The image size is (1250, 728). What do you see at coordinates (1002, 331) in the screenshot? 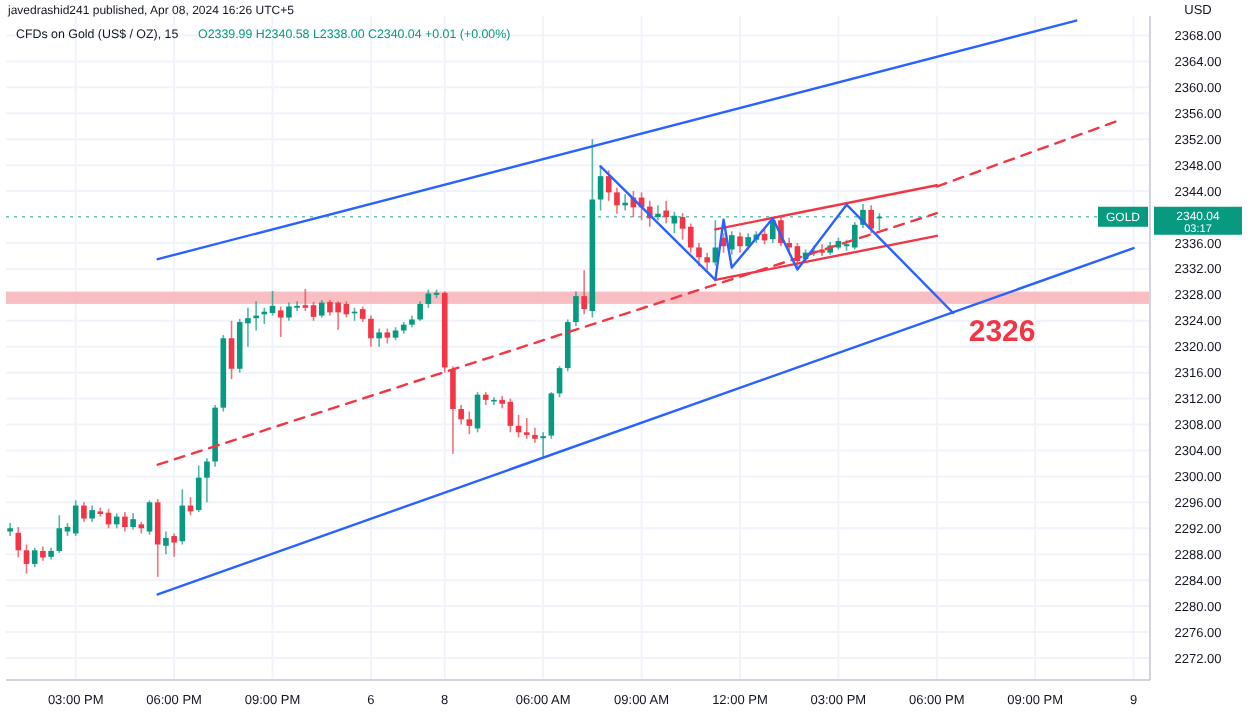
I see `annotation: 2326` at bounding box center [1002, 331].